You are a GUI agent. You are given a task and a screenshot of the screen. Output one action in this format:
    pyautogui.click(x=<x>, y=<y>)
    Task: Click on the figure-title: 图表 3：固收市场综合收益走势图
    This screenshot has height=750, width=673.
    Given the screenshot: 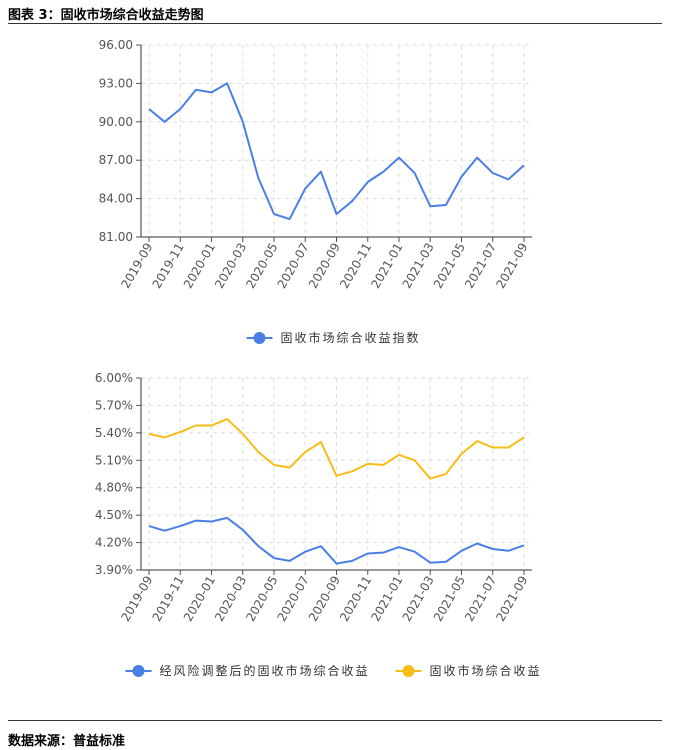 What is the action you would take?
    pyautogui.click(x=106, y=15)
    